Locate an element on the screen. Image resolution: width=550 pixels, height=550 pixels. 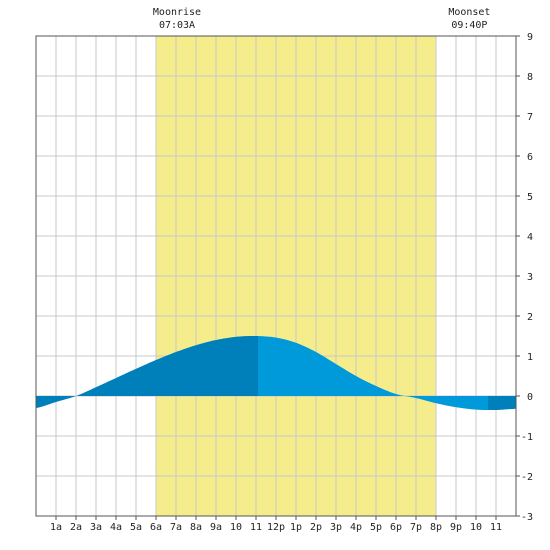
y-tick-label: 9 is located at coordinates (530, 37).